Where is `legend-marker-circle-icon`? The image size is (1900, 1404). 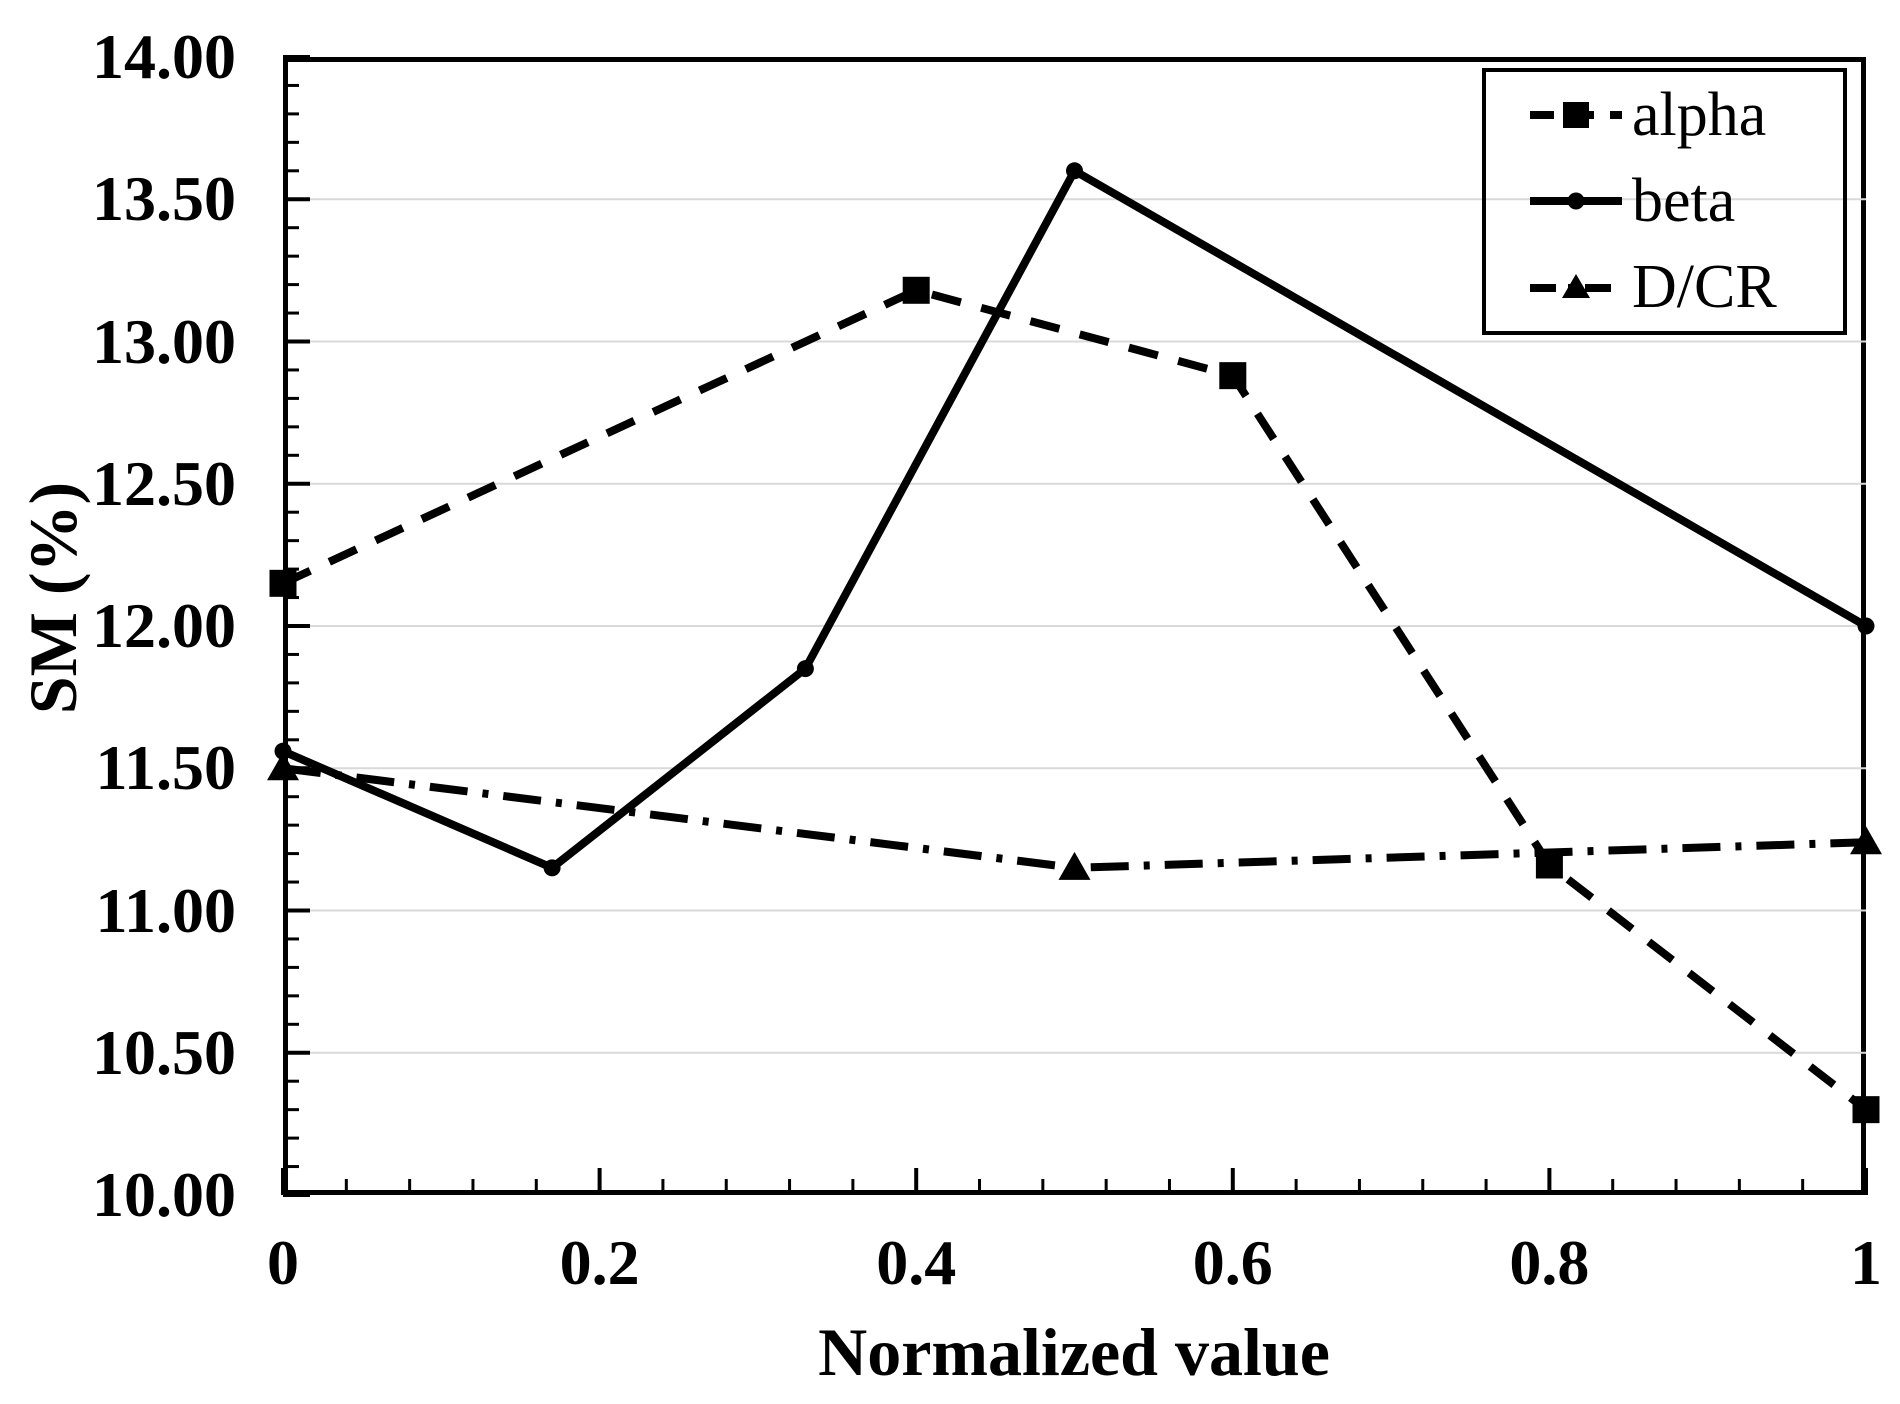 legend-marker-circle-icon is located at coordinates (1576, 201).